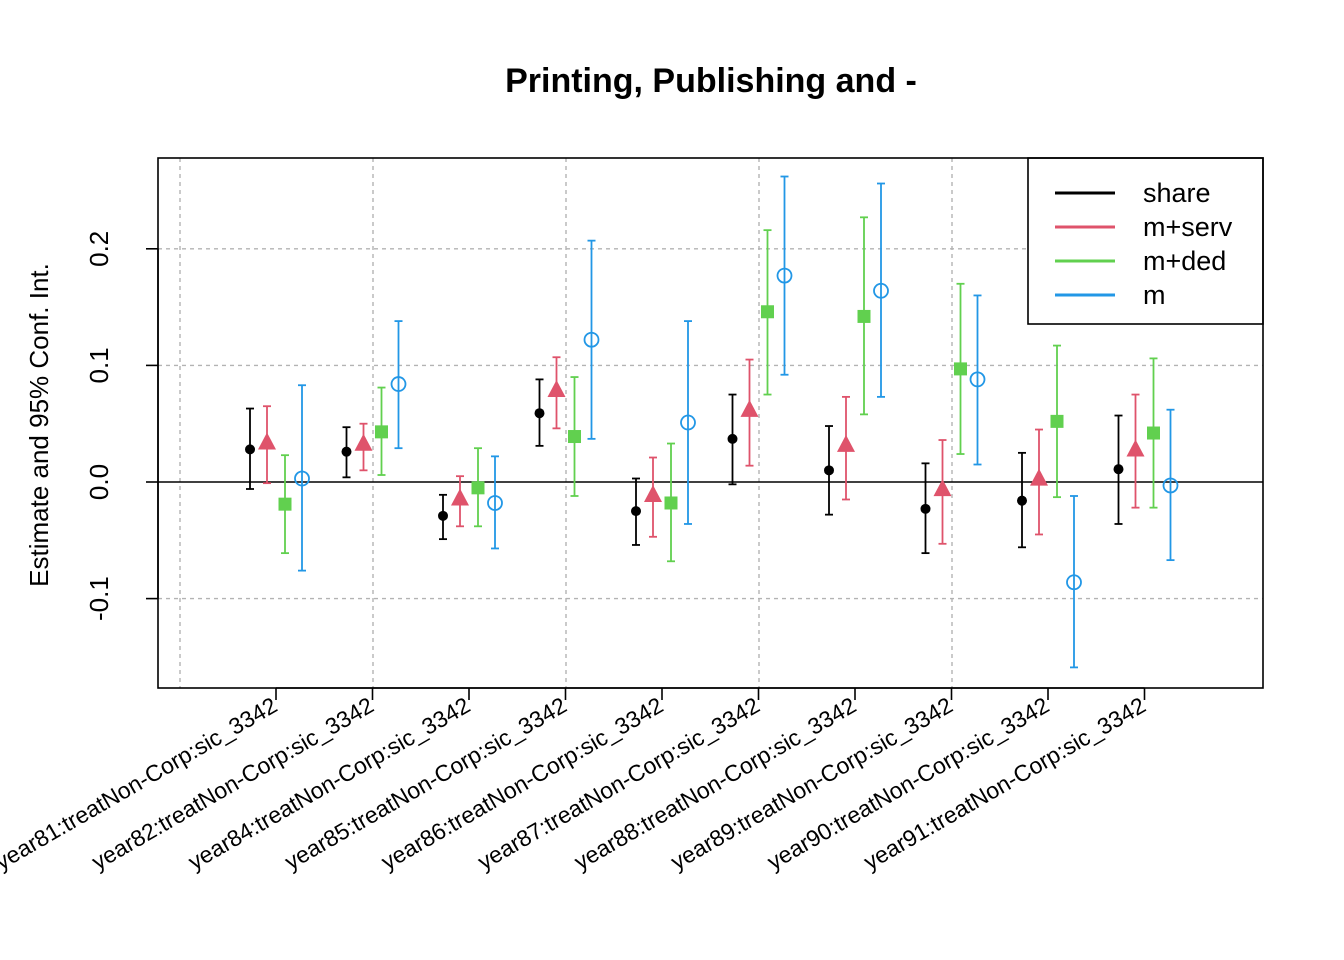 This screenshot has width=1344, height=960. I want to click on legend: share m+serv m+ded m, so click(1145, 241).